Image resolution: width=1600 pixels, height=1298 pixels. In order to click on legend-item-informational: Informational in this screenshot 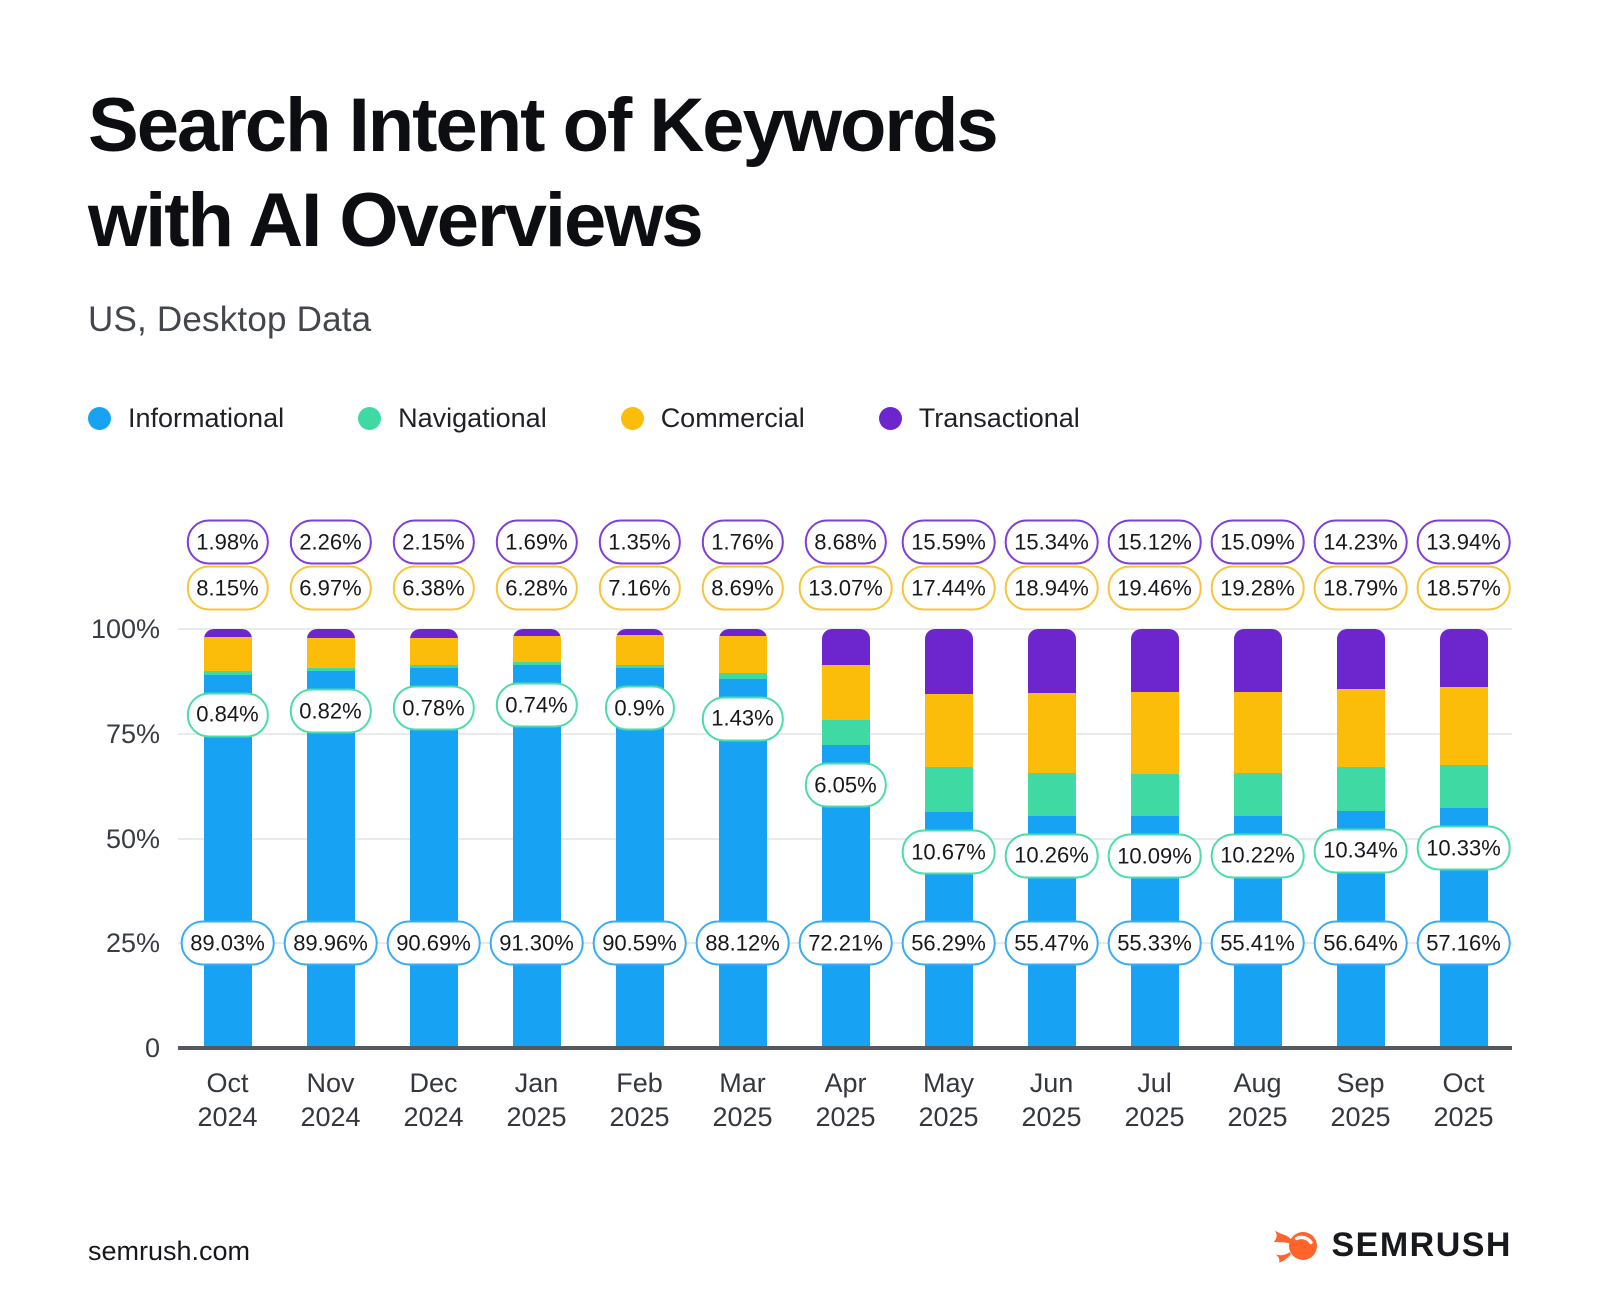, I will do `click(186, 418)`.